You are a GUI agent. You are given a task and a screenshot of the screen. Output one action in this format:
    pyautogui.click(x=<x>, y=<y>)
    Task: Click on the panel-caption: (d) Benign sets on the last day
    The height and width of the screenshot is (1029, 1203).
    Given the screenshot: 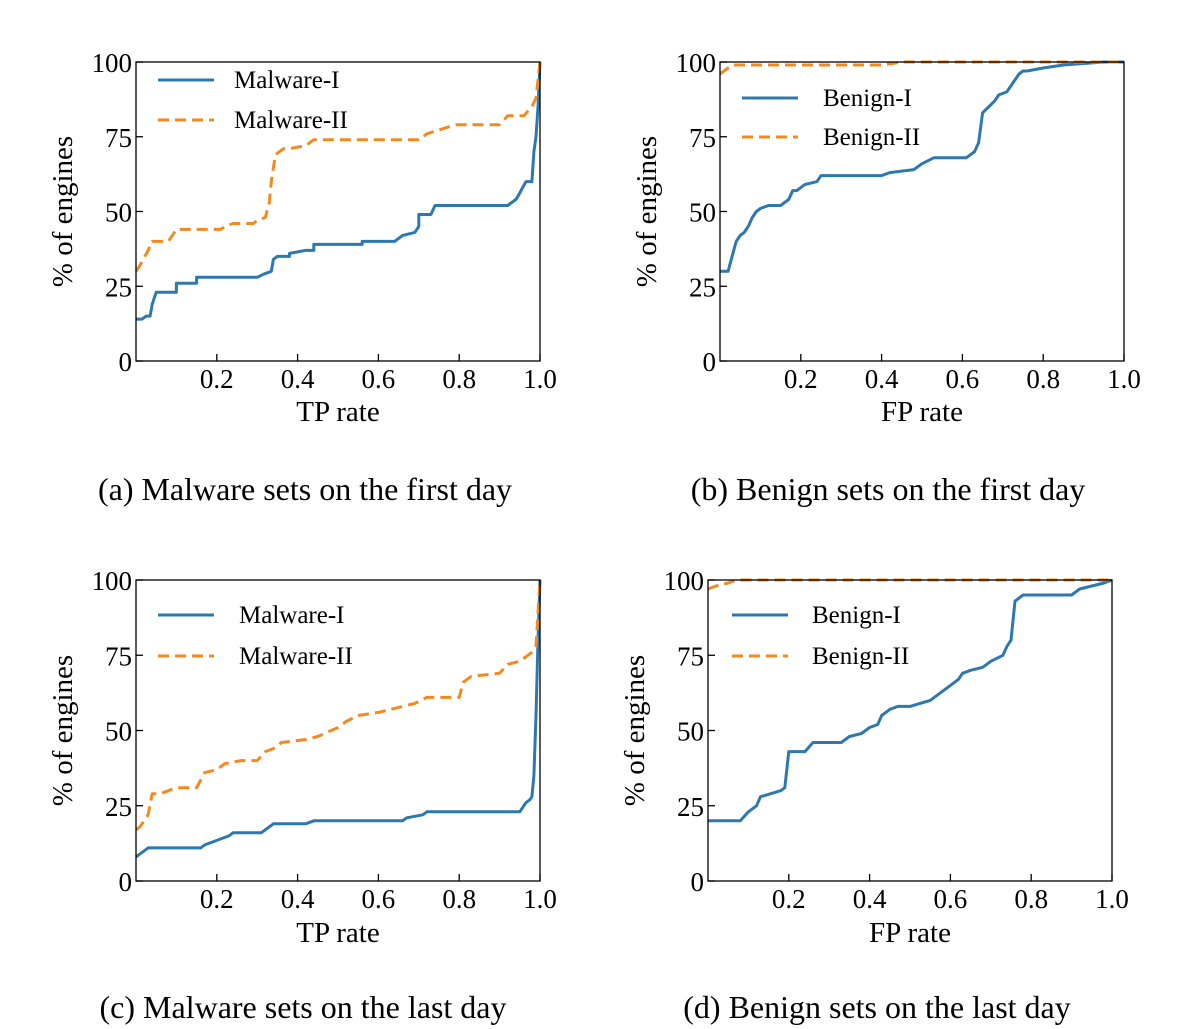 What is the action you would take?
    pyautogui.click(x=876, y=1007)
    